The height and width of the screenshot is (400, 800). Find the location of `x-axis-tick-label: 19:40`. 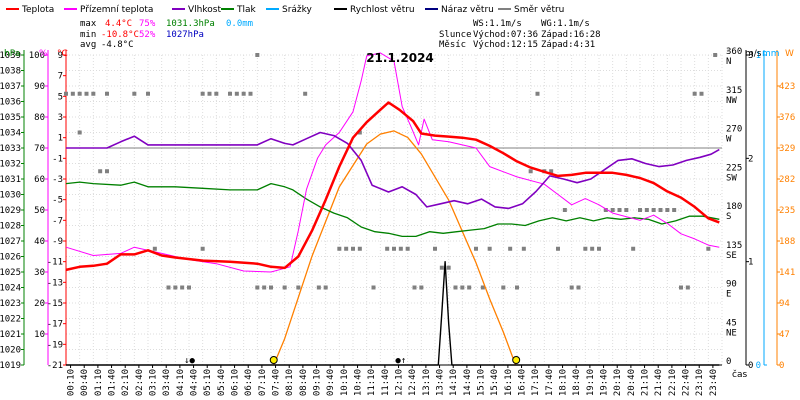

x-axis-tick-label: 19:40 is located at coordinates (605, 382).